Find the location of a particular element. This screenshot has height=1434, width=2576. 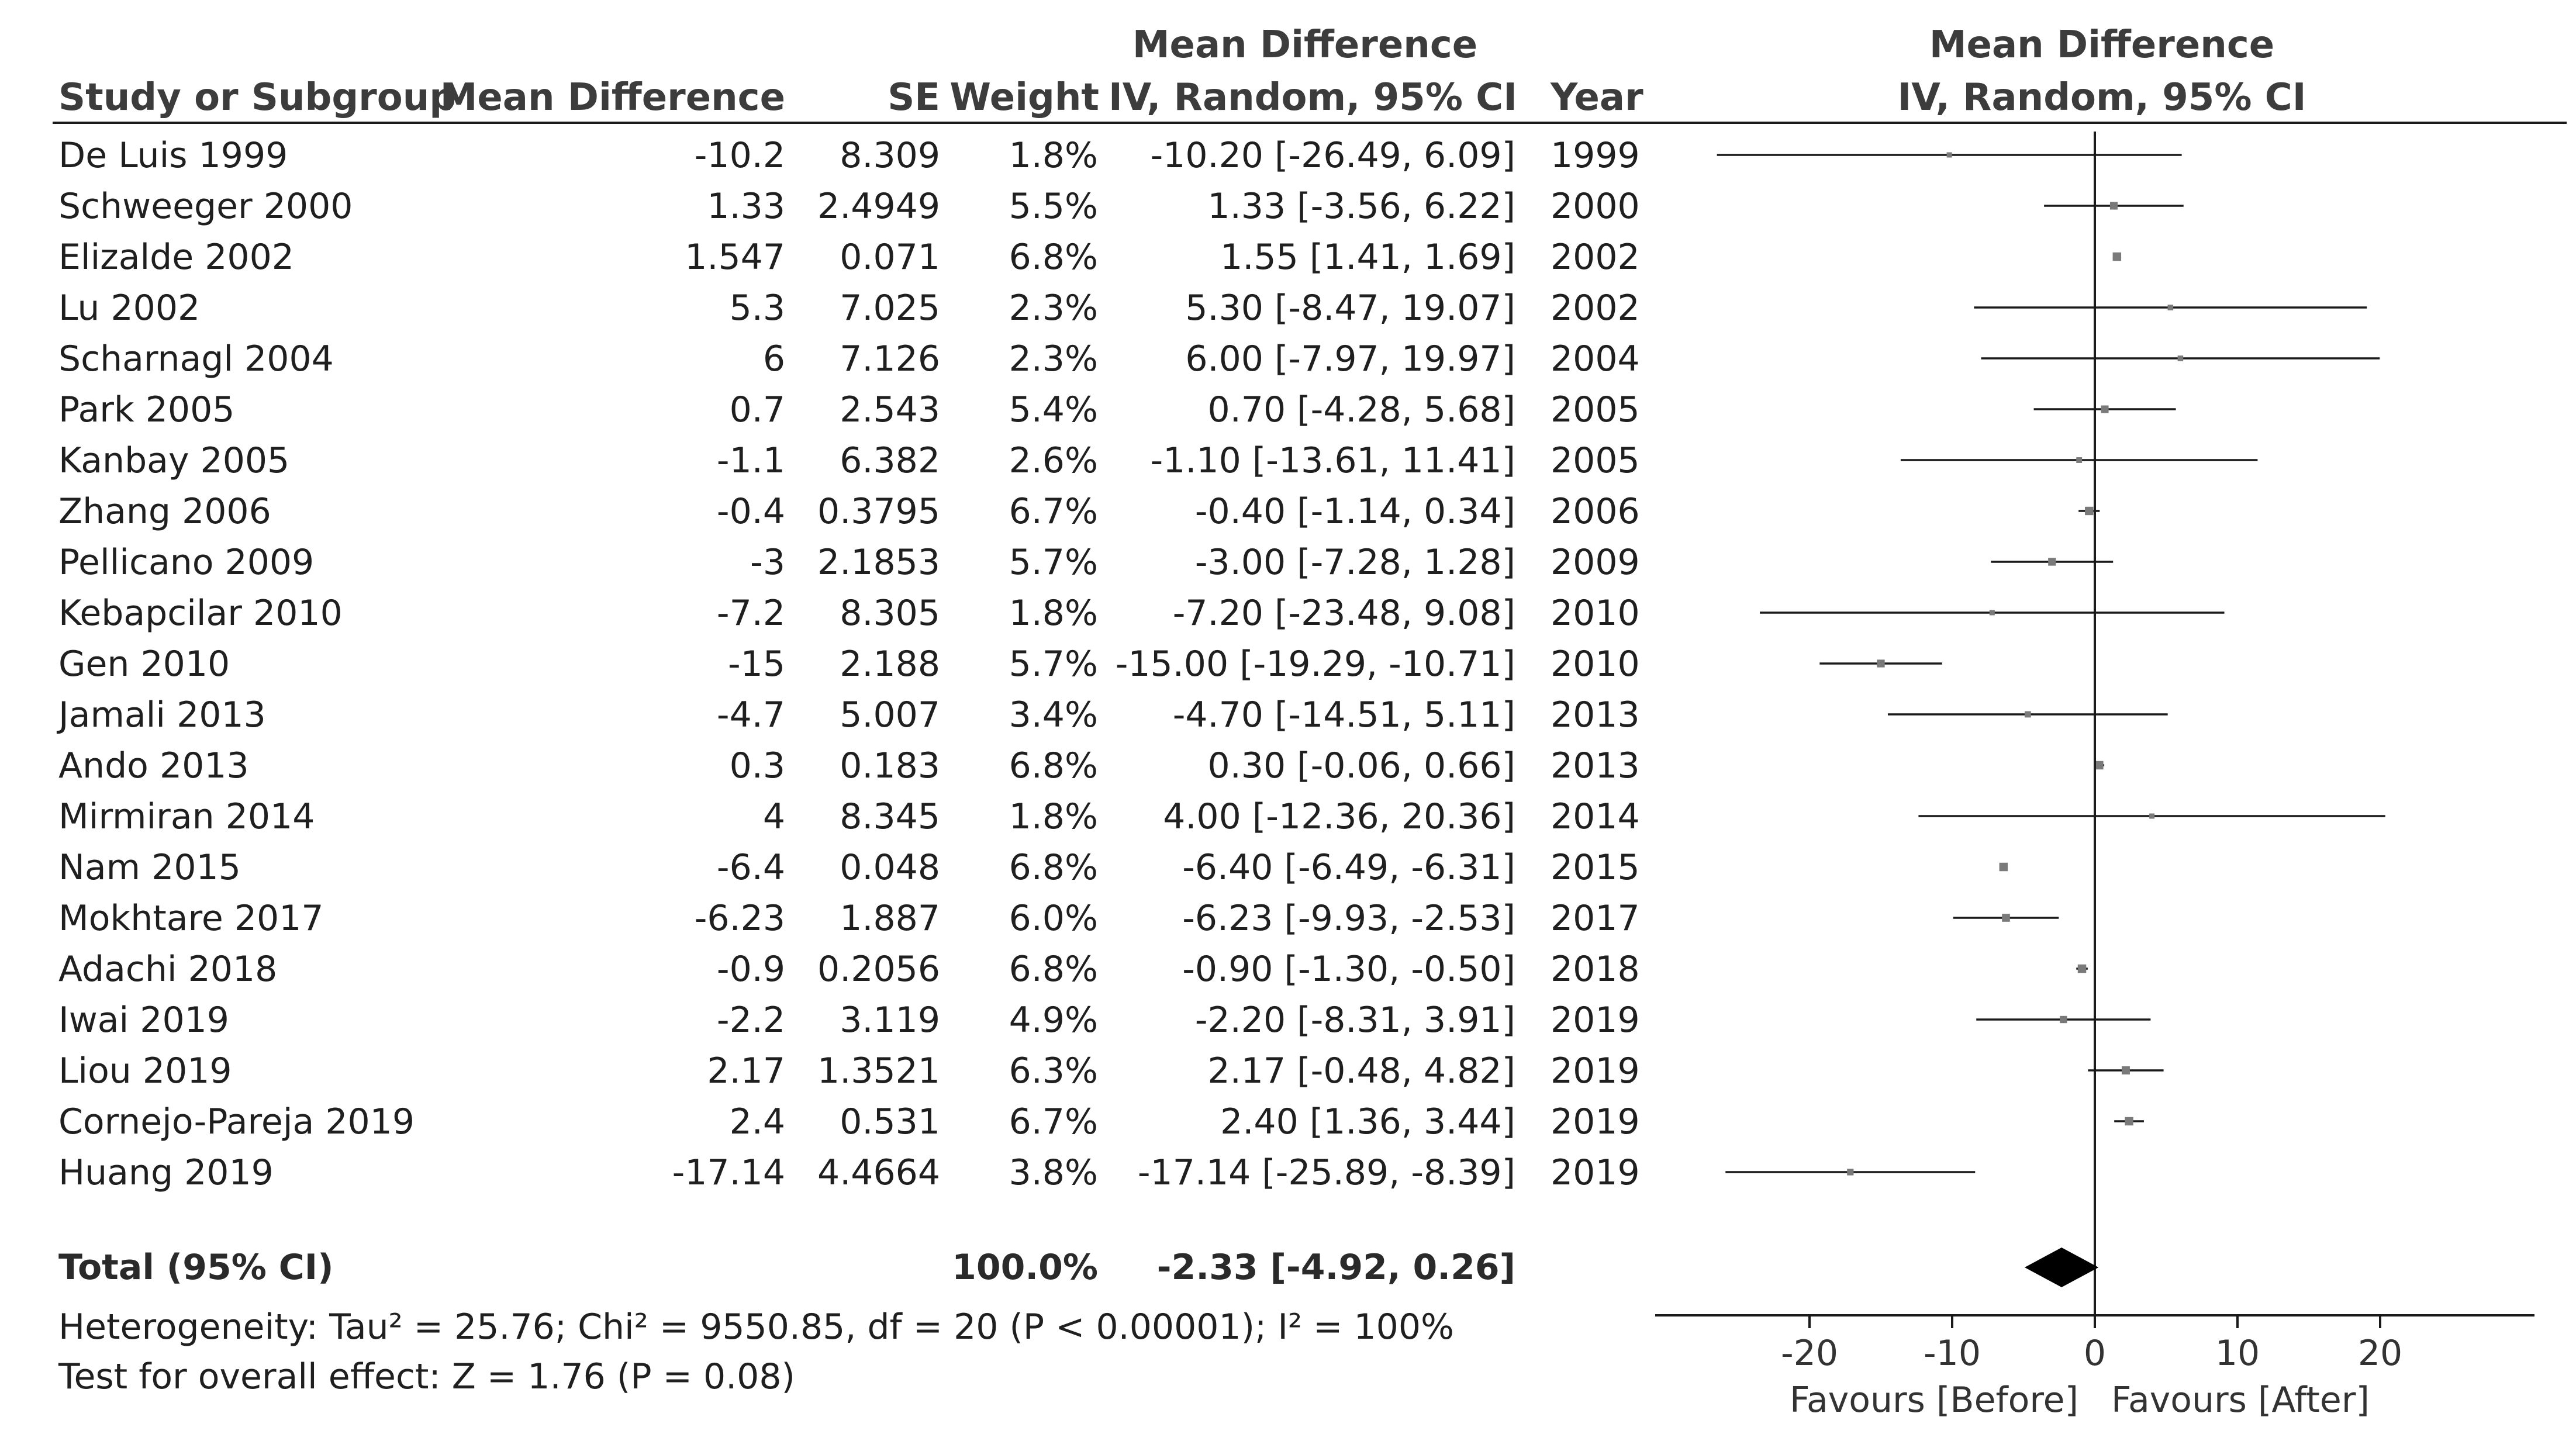

mean-difference: 1.547 is located at coordinates (735, 257).